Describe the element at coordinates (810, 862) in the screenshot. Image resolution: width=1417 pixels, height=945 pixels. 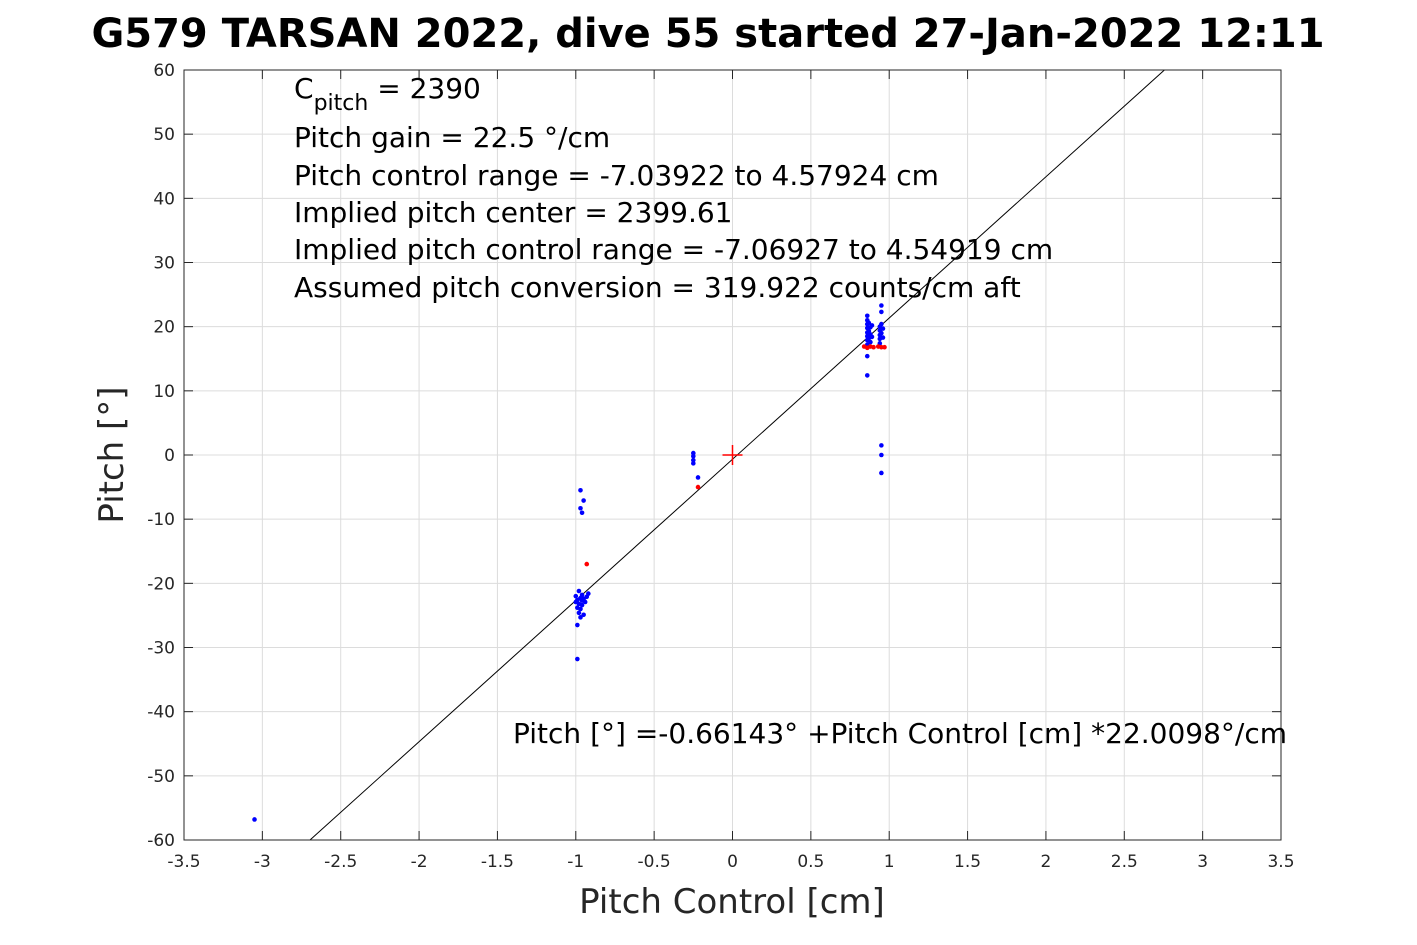
I see `x-tick-label: 0.5` at that location.